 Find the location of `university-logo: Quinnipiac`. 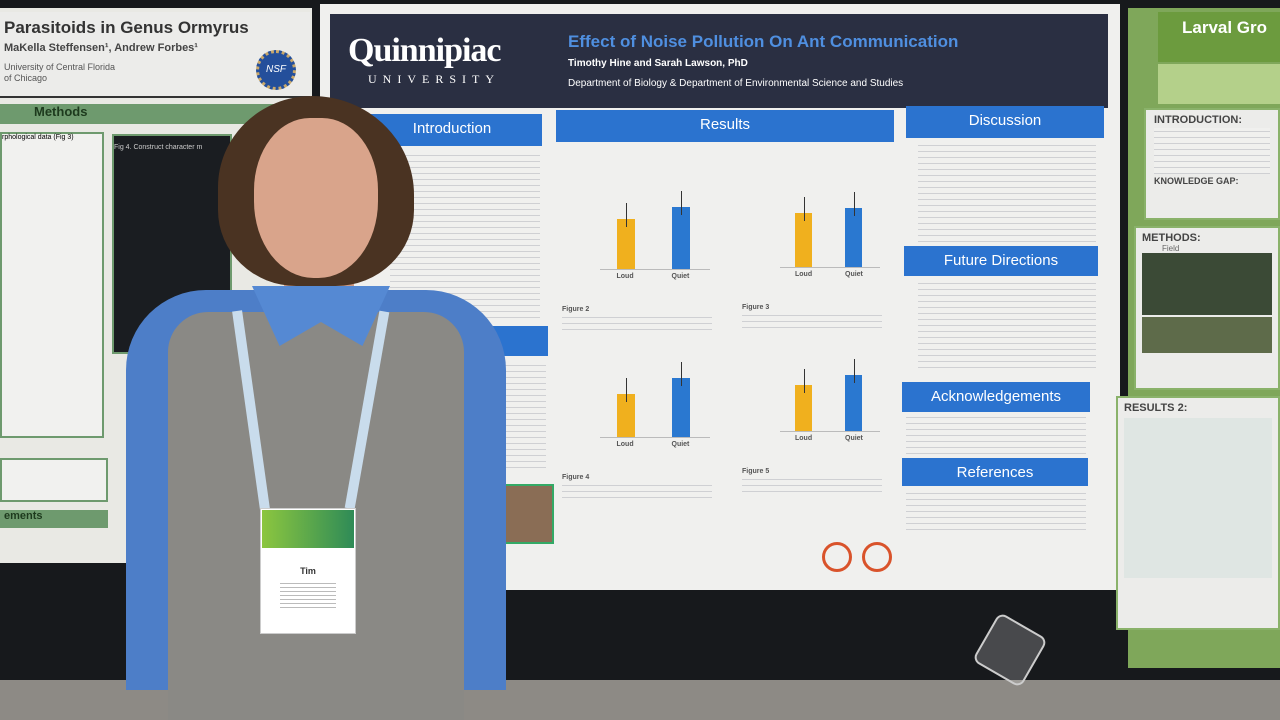

university-logo: Quinnipiac is located at coordinates (425, 50).